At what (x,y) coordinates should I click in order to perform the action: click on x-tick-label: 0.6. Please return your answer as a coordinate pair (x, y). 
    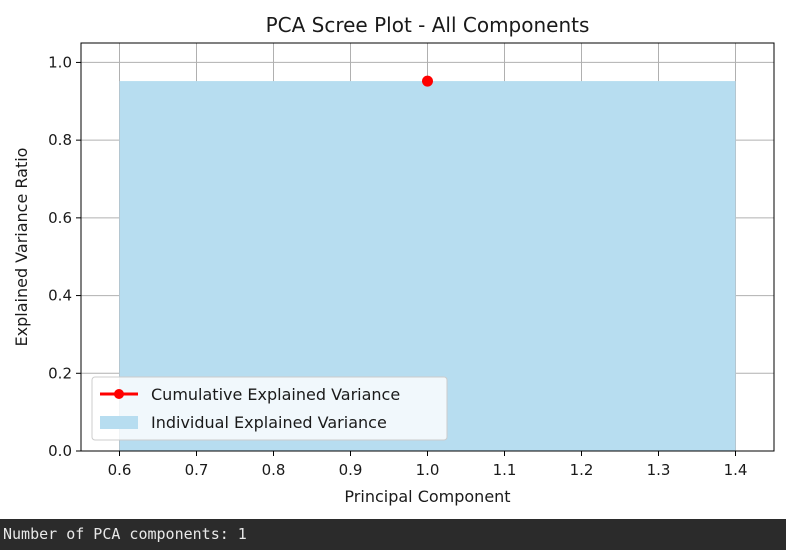
    Looking at the image, I should click on (120, 470).